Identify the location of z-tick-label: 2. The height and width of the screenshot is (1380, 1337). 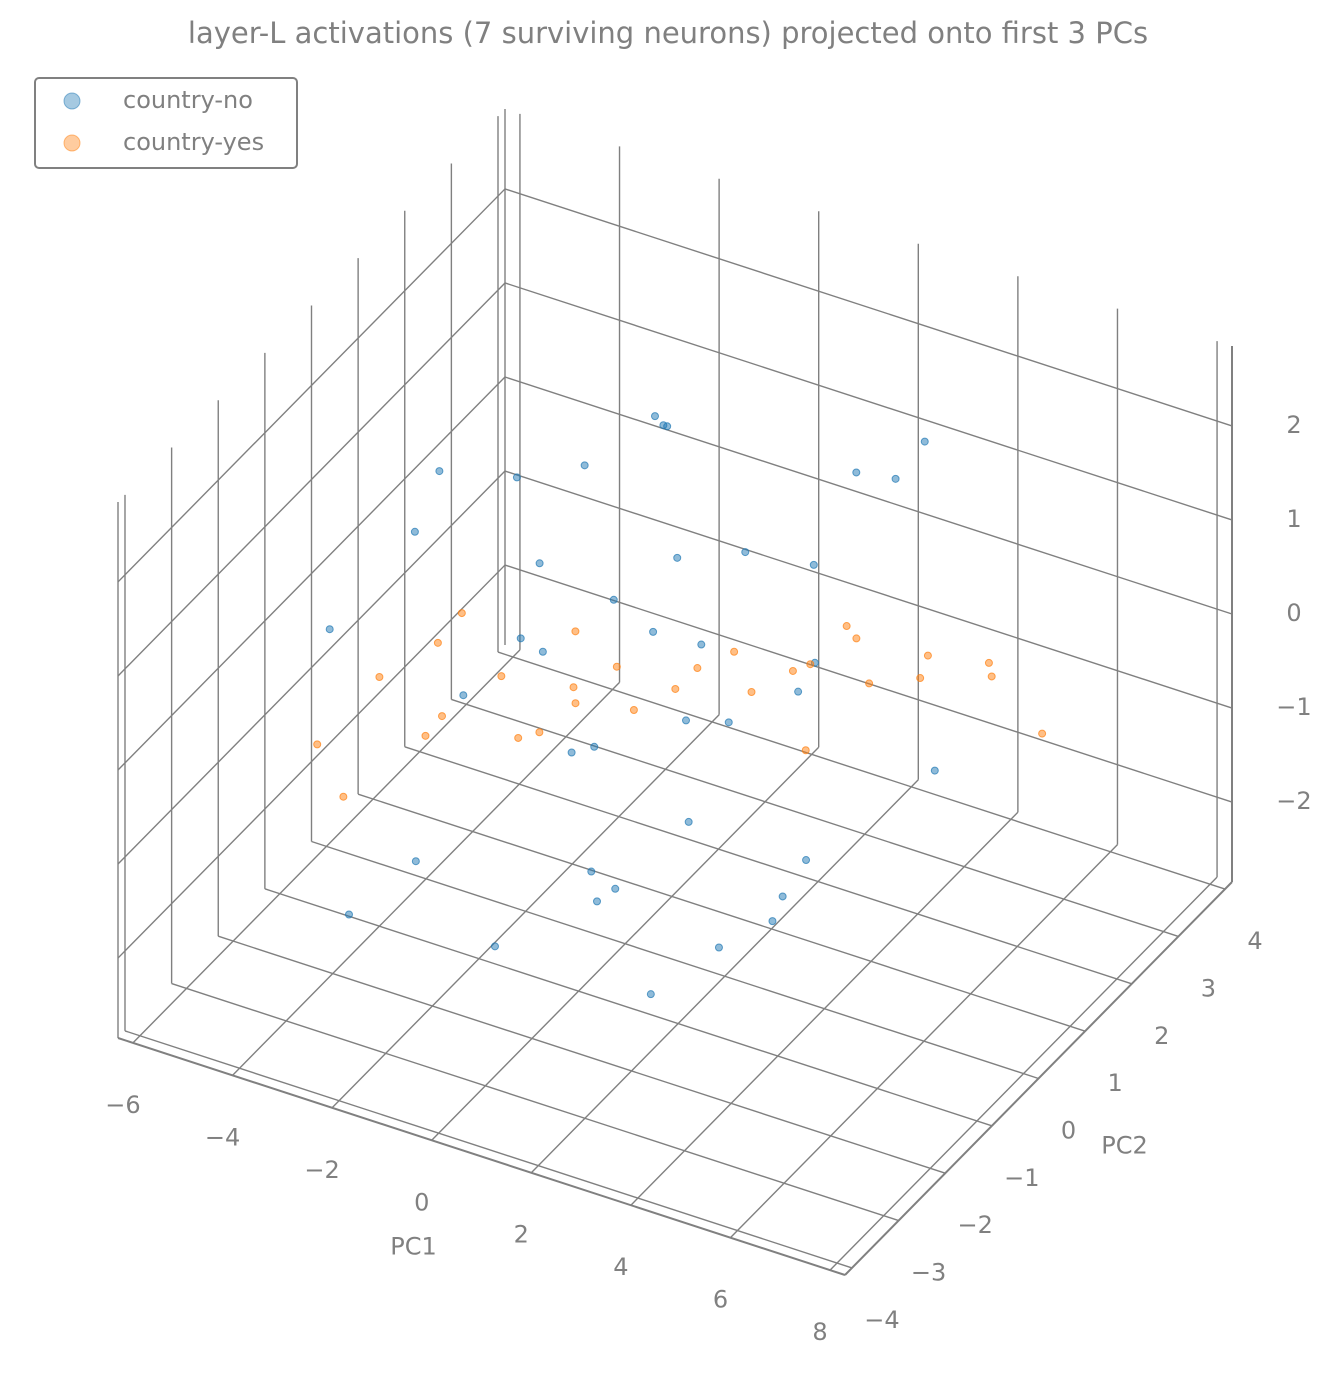
(1293, 425).